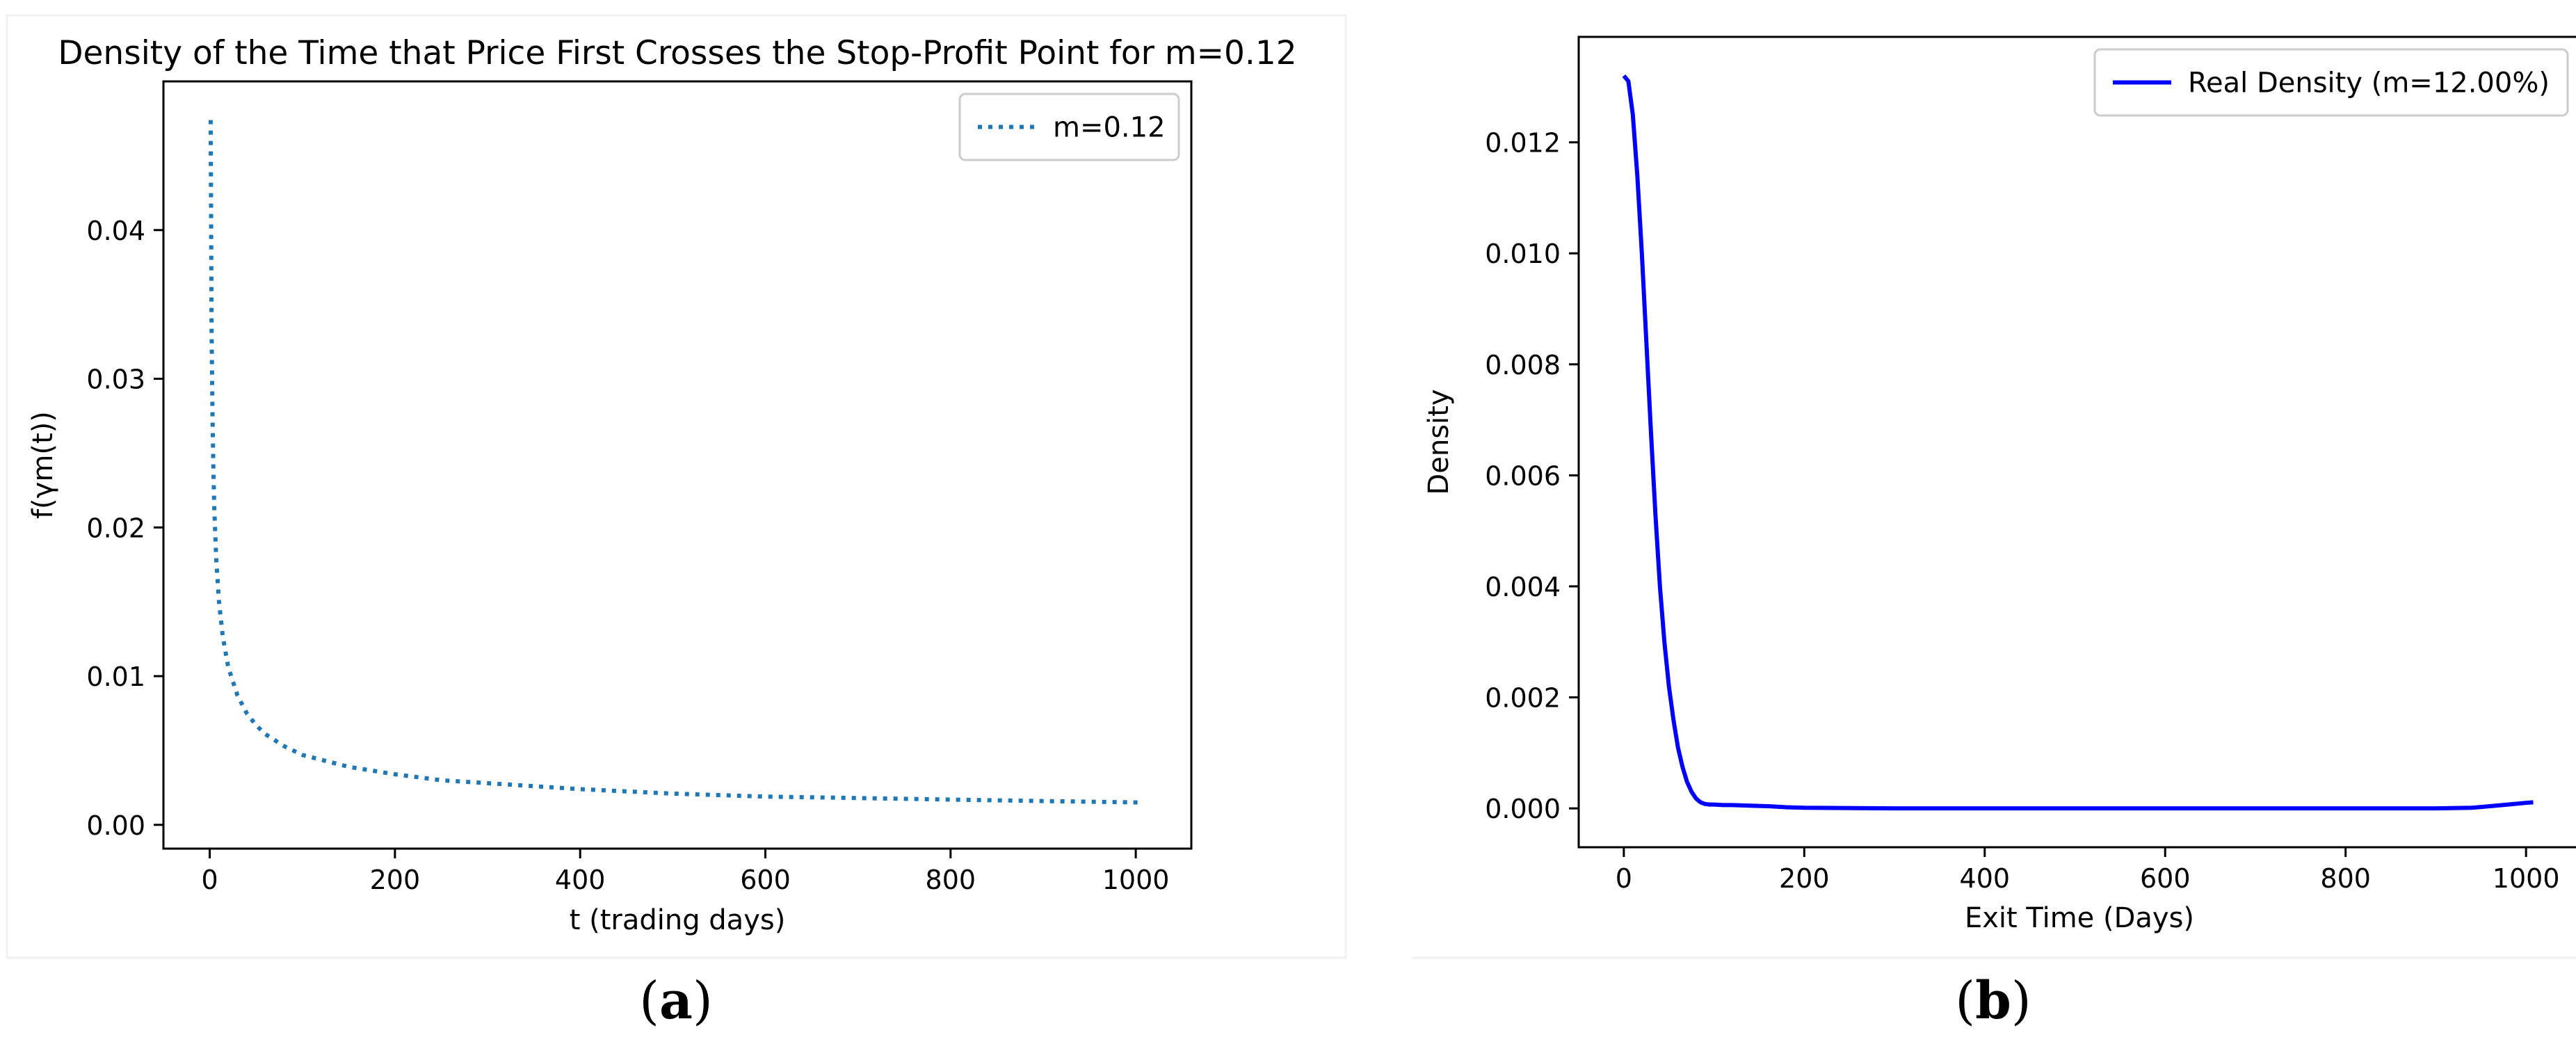 This screenshot has height=1042, width=2576. Describe the element at coordinates (1986, 878) in the screenshot. I see `panel-b-x-tick-label: 400` at that location.